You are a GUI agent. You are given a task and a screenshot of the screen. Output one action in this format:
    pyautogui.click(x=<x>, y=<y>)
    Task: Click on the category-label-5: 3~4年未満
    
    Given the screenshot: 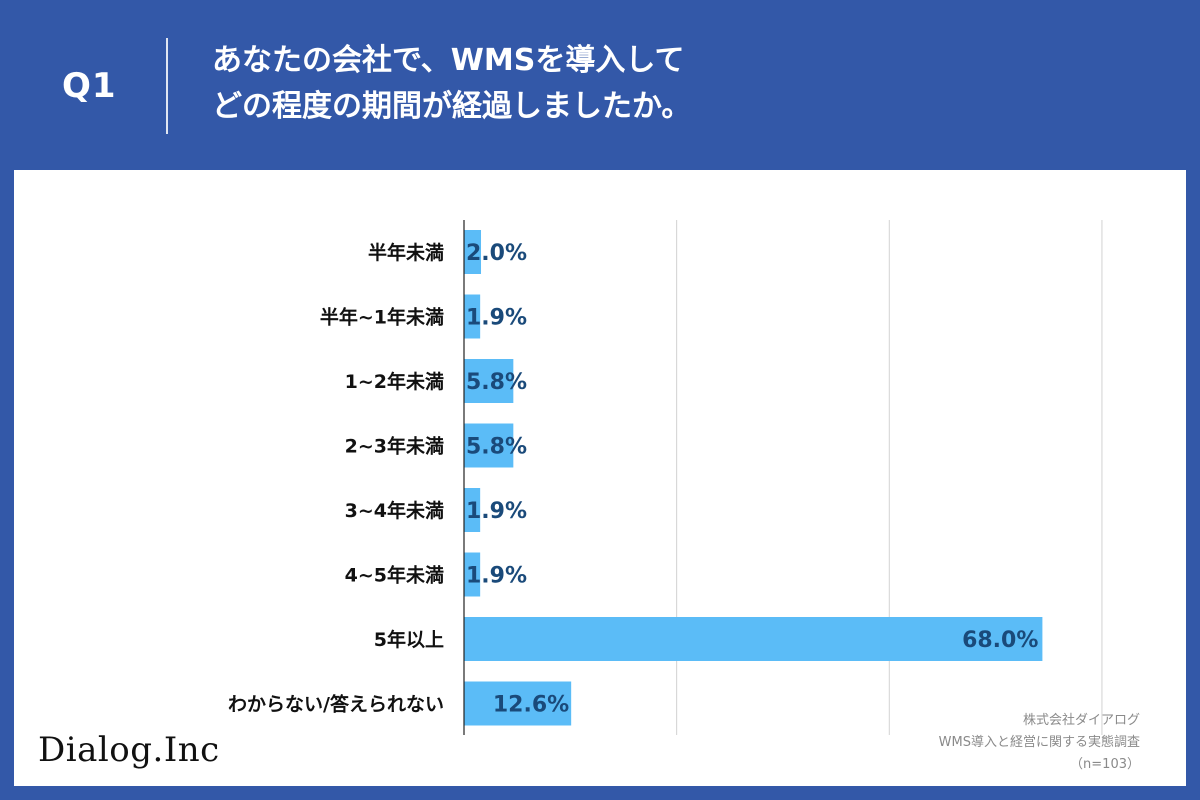 What is the action you would take?
    pyautogui.click(x=394, y=510)
    